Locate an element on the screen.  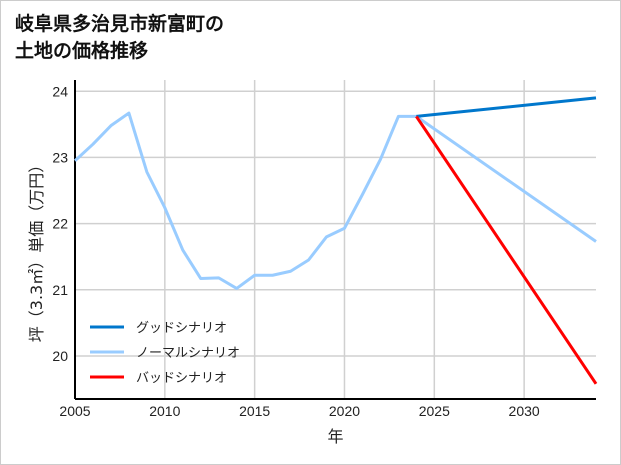
legend-label: グッドシナリオ is located at coordinates (181, 328).